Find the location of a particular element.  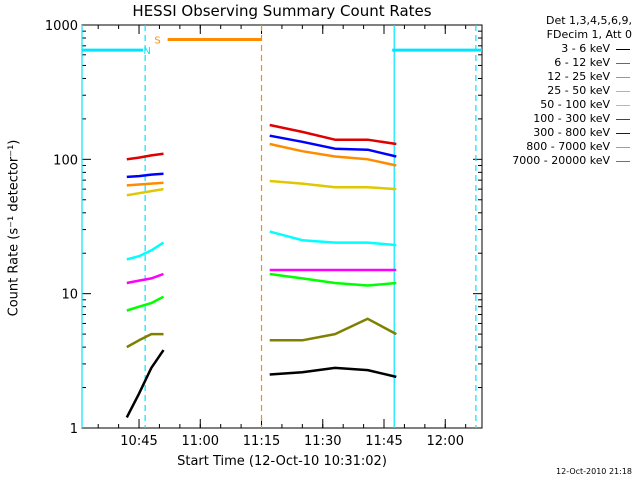

legend-item: 100 - 300 keV is located at coordinates (561, 119).